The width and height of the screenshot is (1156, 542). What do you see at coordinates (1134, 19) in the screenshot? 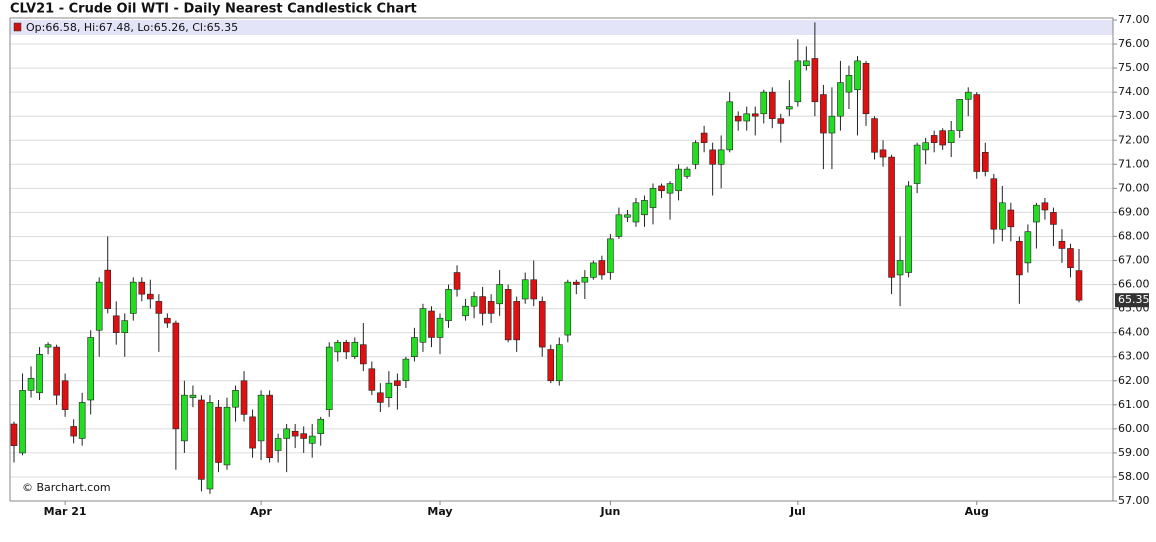
I see `y-tick-label: 77.00` at bounding box center [1134, 19].